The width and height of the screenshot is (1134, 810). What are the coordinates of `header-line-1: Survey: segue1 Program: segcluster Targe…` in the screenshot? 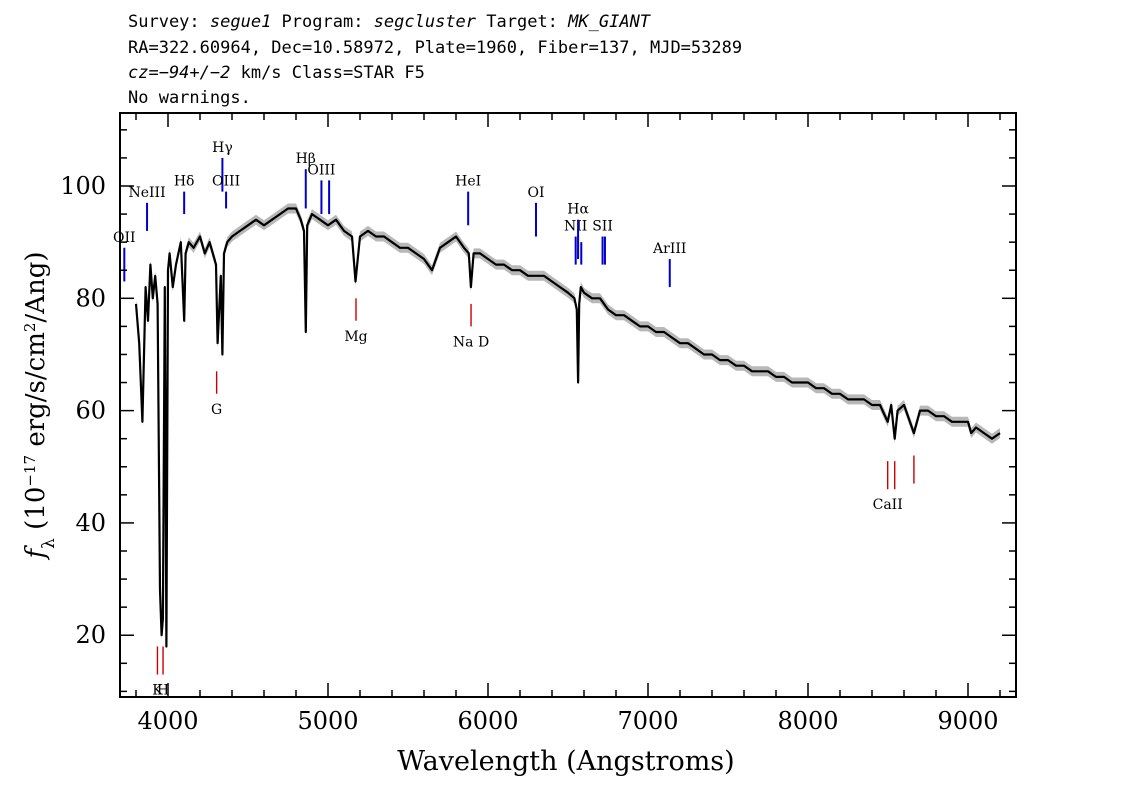 It's located at (389, 22).